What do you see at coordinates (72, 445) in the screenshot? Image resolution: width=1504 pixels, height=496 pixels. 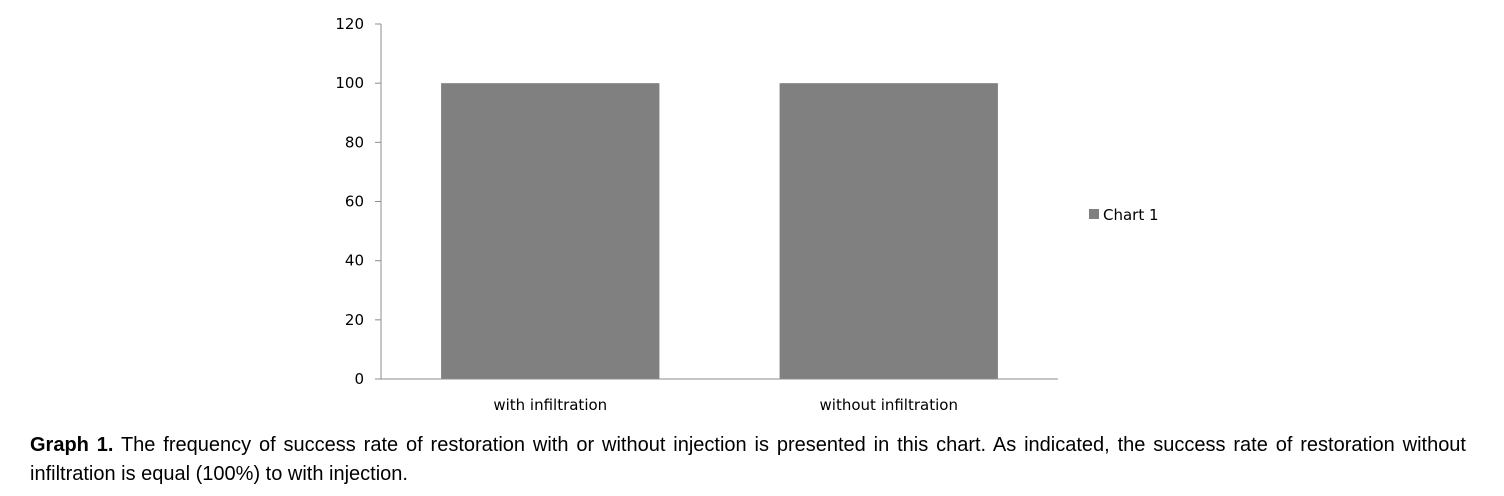 I see `caption-label: Graph 1.` at bounding box center [72, 445].